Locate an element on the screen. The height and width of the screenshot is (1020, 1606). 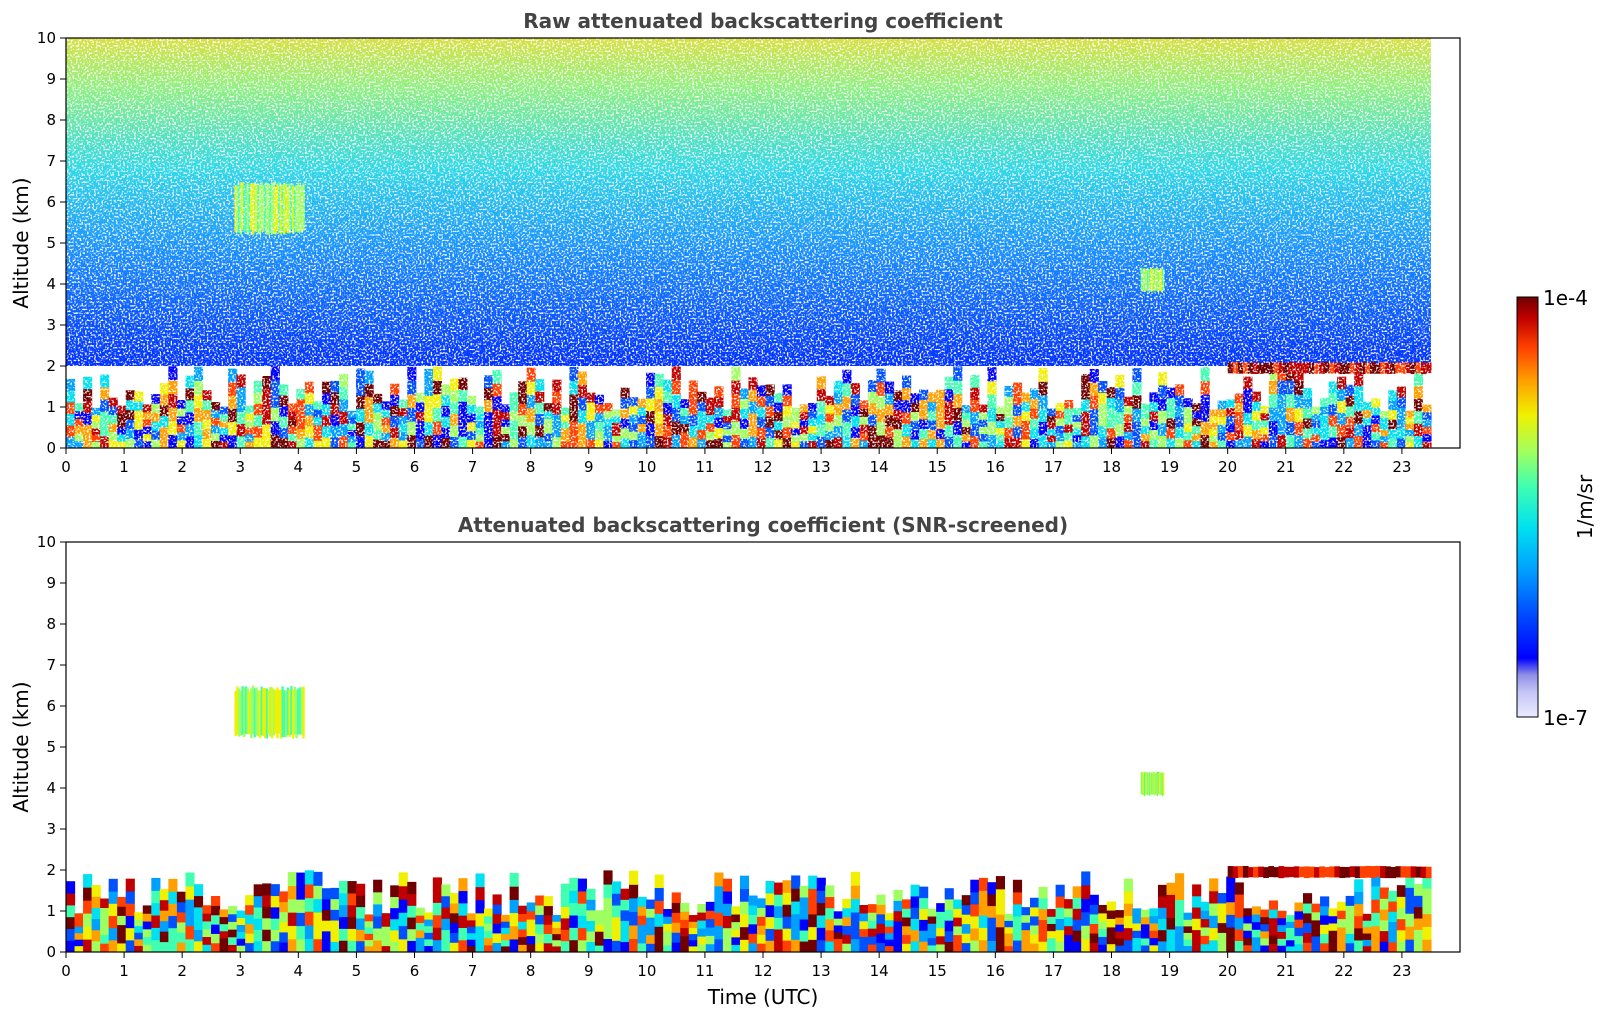
y-tick-label: 2 is located at coordinates (51, 366).